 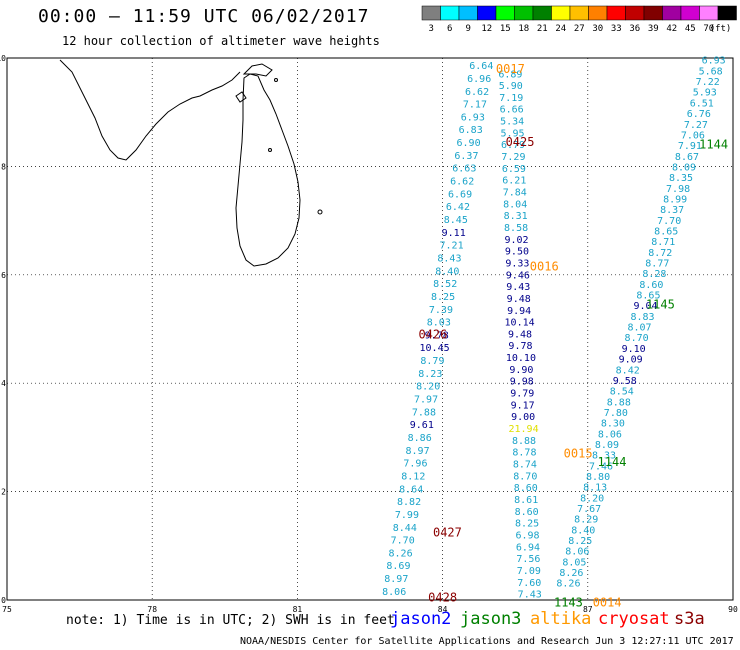 What do you see at coordinates (521, 358) in the screenshot?
I see `swh-value: 10.10` at bounding box center [521, 358].